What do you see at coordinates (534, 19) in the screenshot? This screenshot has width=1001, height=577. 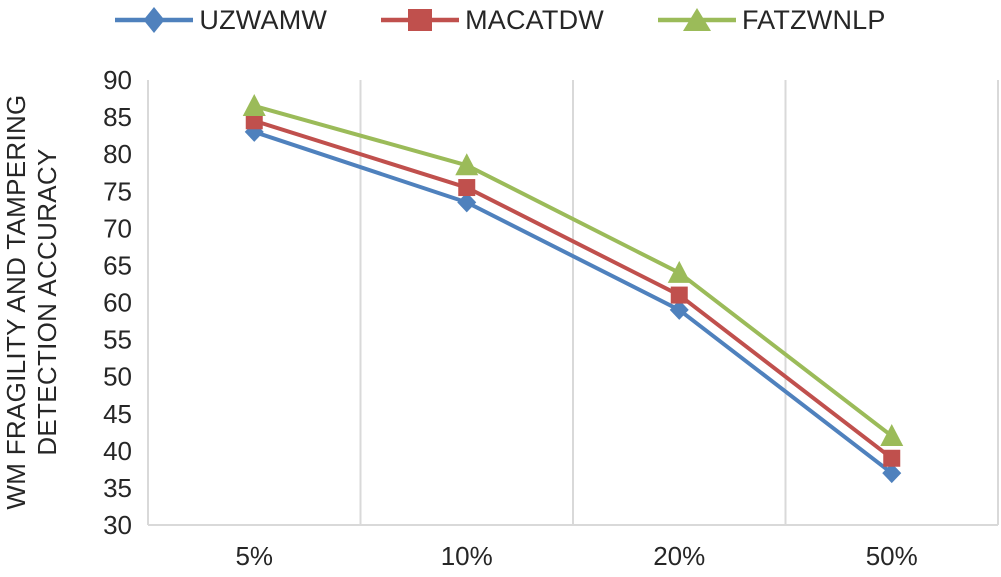 I see `legend-label: MACATDW` at bounding box center [534, 19].